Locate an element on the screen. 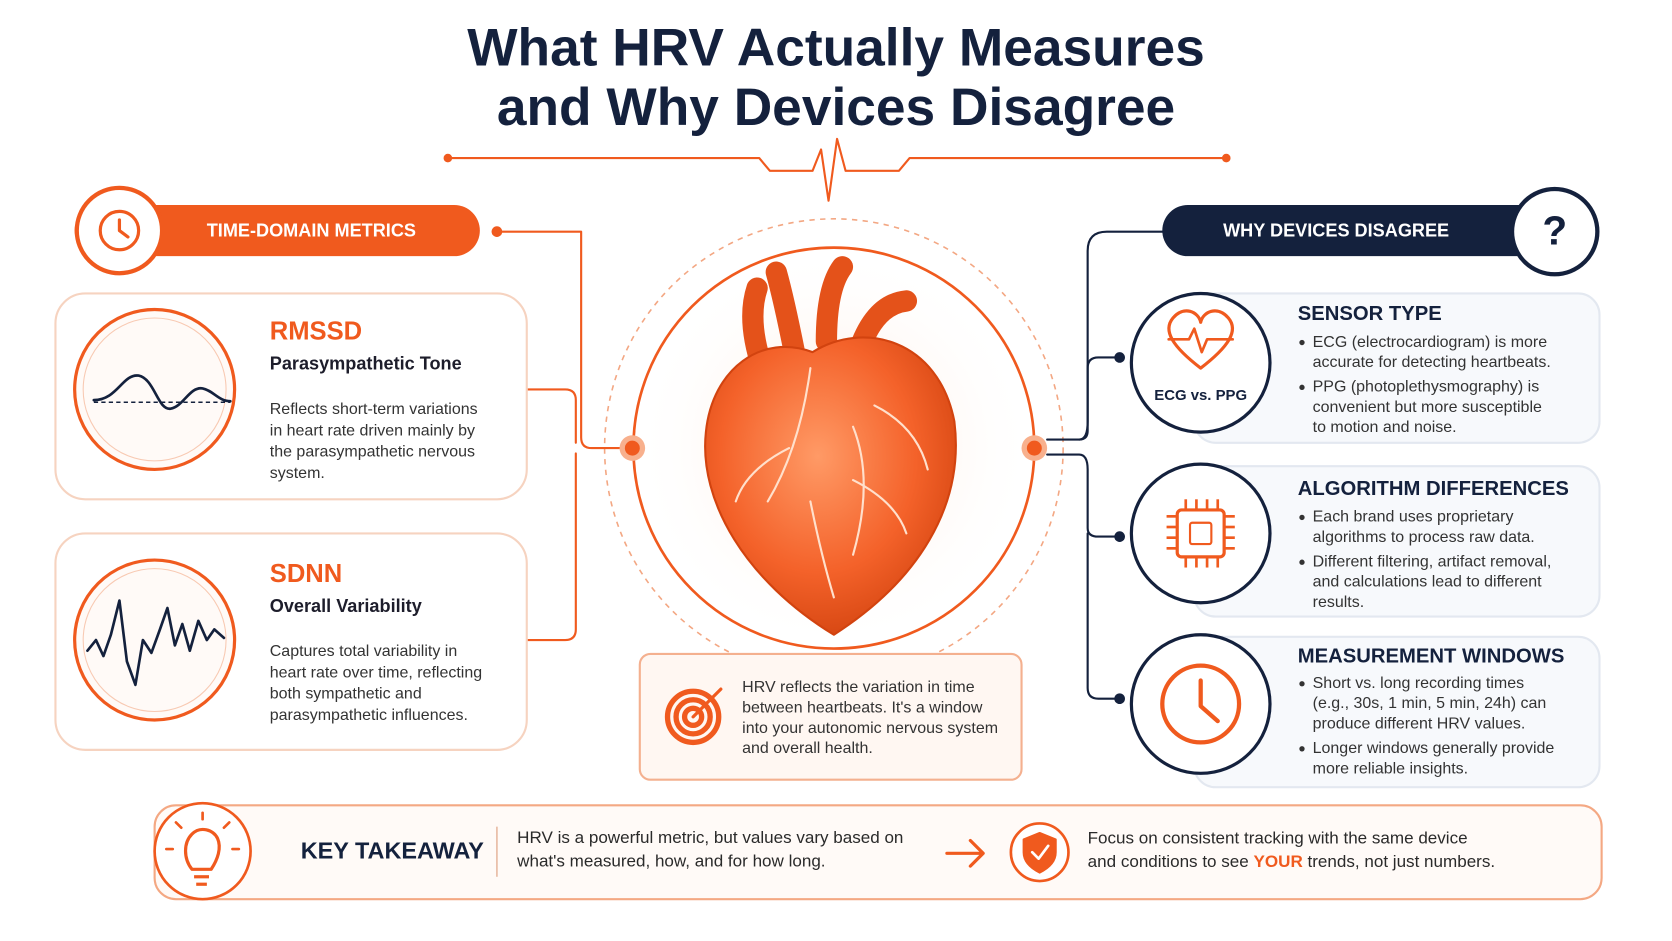  reason-text: Short vs. long recording times is located at coordinates (1418, 683).